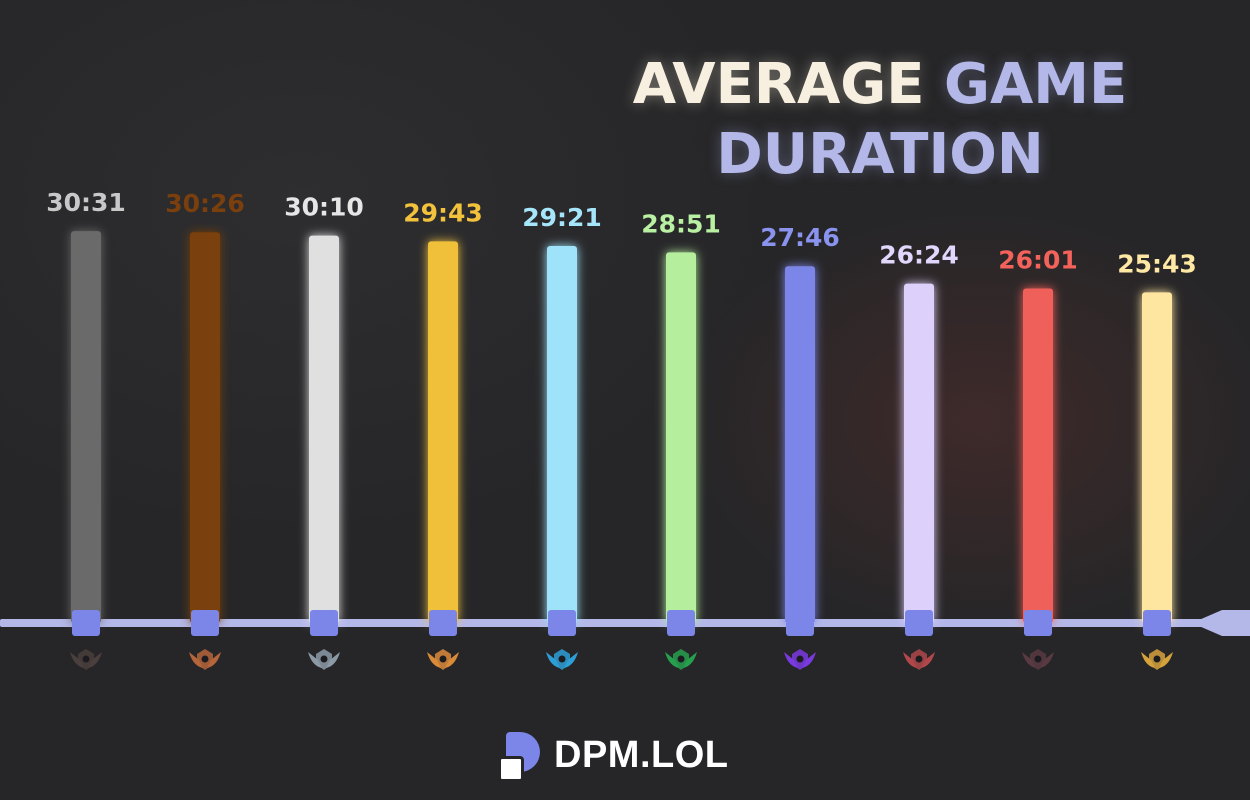  Describe the element at coordinates (86, 659) in the screenshot. I see `rank-emblem-iron-icon` at that location.